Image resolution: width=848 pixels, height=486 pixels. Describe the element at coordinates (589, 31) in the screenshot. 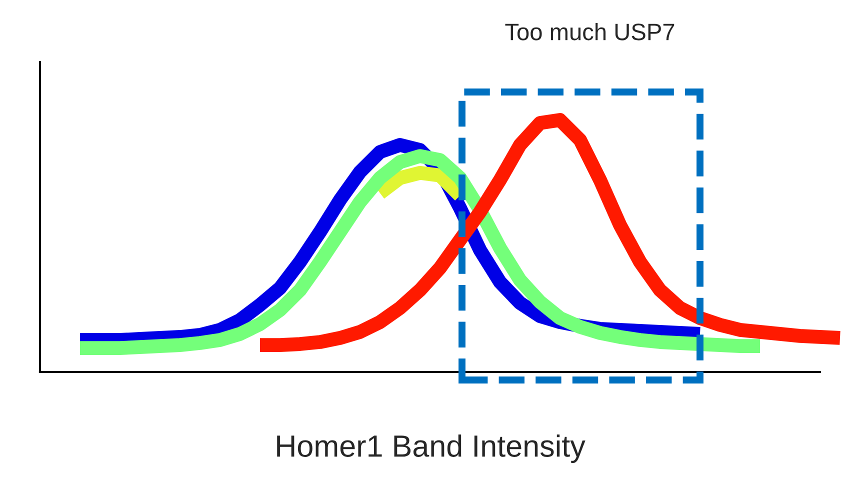

I see `text: Too much USP7` at that location.